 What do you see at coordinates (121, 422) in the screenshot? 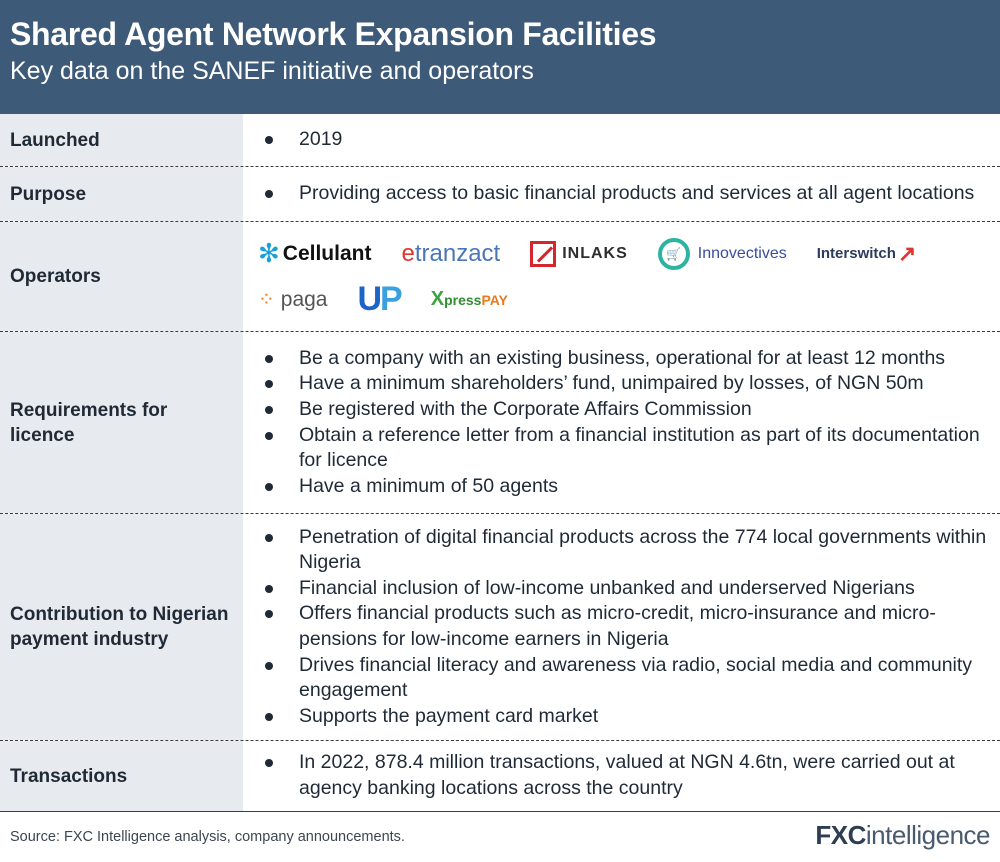
I see `row-label: Requirements for licence` at bounding box center [121, 422].